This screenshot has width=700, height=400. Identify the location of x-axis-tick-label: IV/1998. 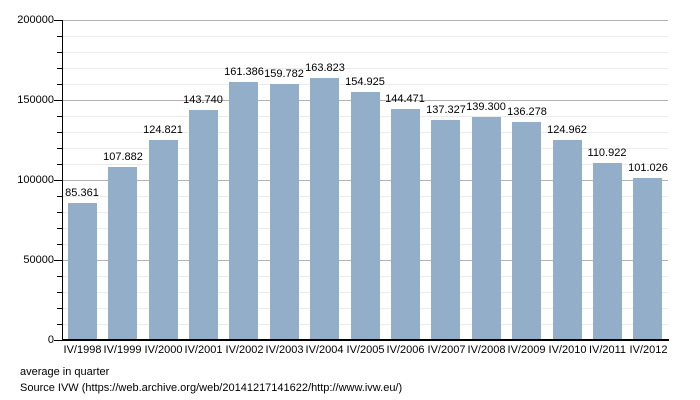
(82, 350).